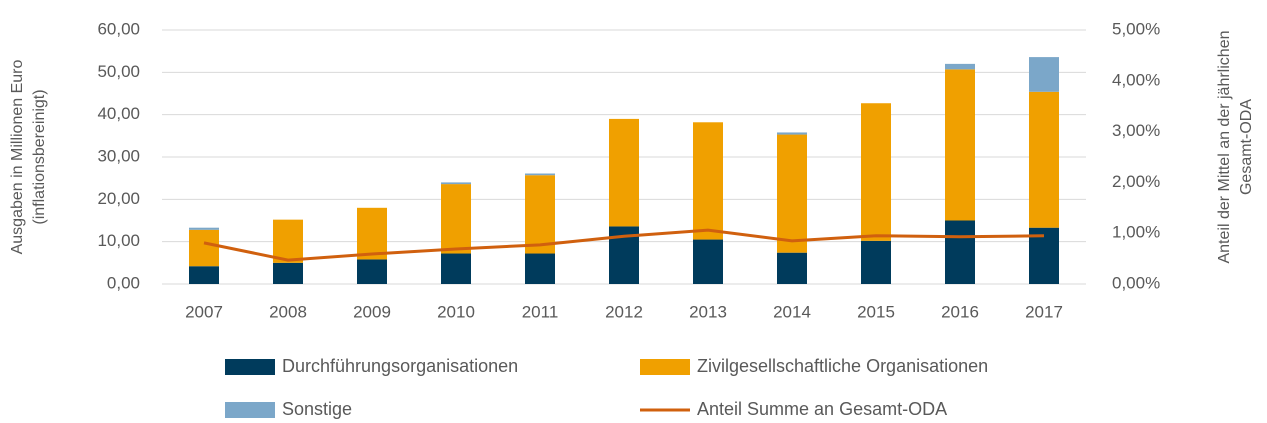 The image size is (1267, 423). I want to click on x-tick-label: 2017, so click(1044, 311).